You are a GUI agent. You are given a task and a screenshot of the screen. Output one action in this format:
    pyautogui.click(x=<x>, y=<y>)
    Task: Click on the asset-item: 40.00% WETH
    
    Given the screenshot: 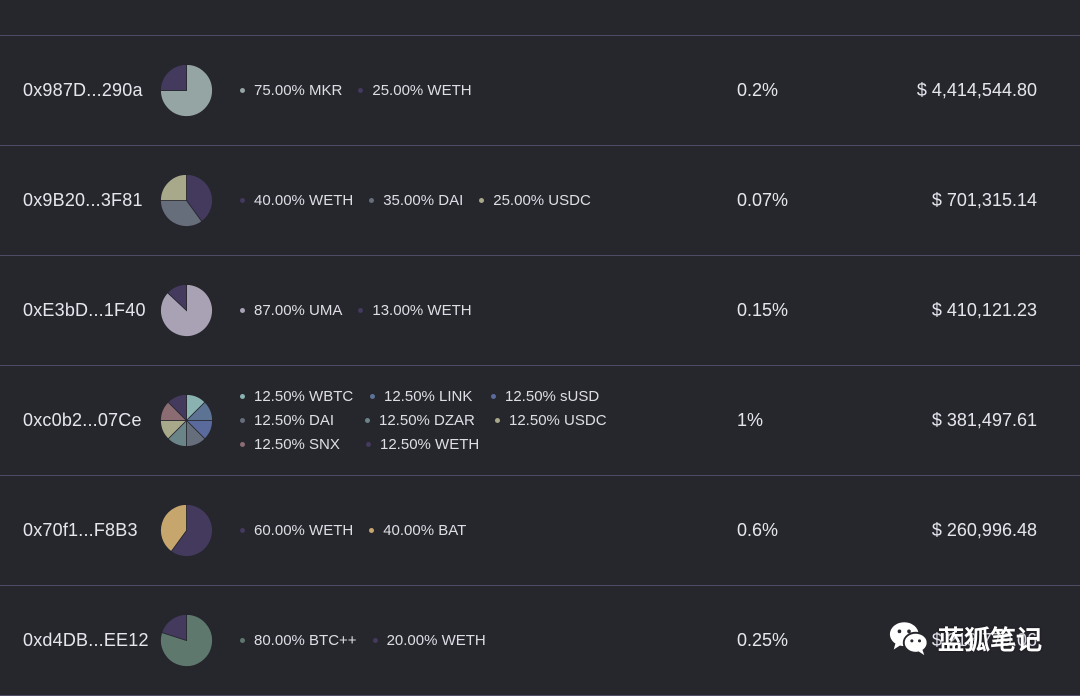 What is the action you would take?
    pyautogui.click(x=296, y=201)
    